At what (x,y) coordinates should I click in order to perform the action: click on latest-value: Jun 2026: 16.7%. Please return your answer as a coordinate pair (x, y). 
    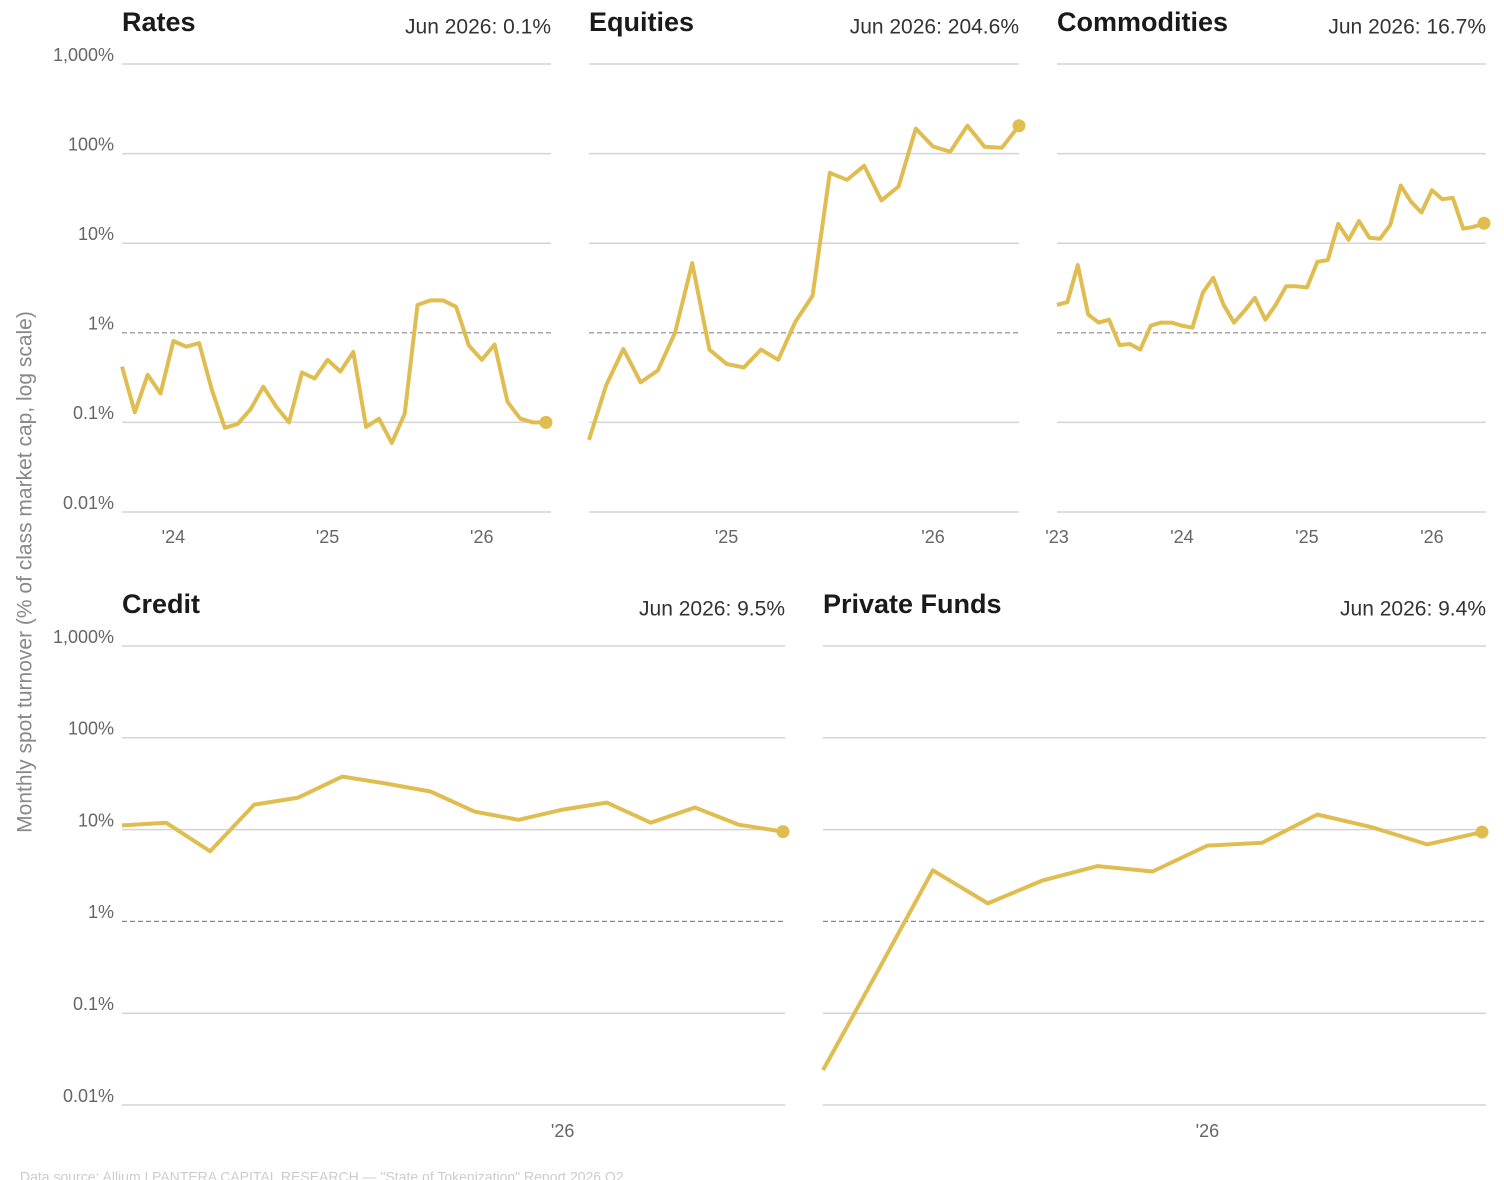
    Looking at the image, I should click on (1407, 27).